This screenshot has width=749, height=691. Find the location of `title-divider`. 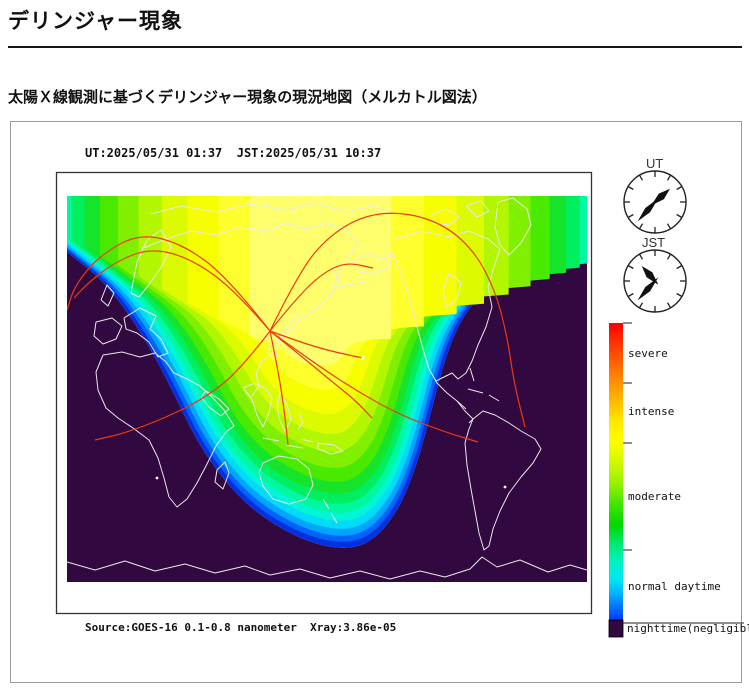

title-divider is located at coordinates (375, 47).